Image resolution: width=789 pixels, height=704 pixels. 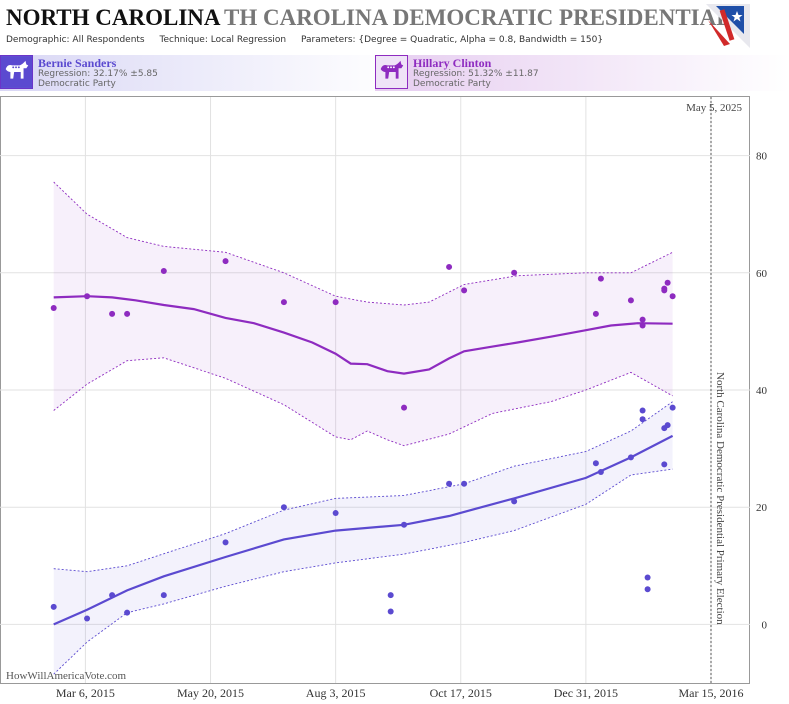 I want to click on x-tick-label: Mar 15, 2016, so click(x=711, y=693).